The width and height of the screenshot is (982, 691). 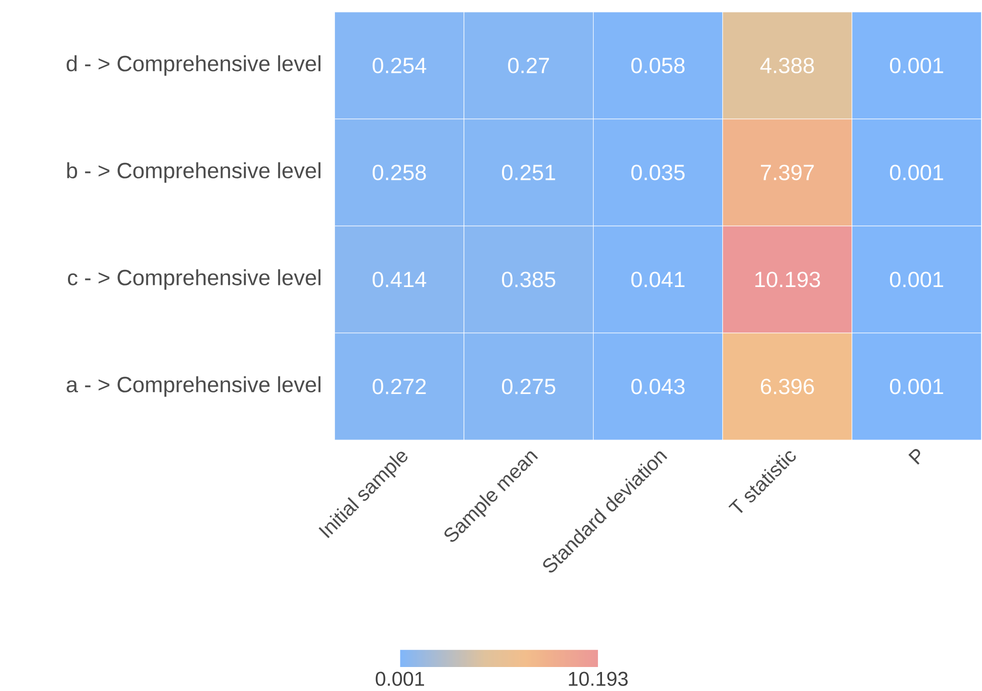 I want to click on data-label: 6.396, so click(x=787, y=386).